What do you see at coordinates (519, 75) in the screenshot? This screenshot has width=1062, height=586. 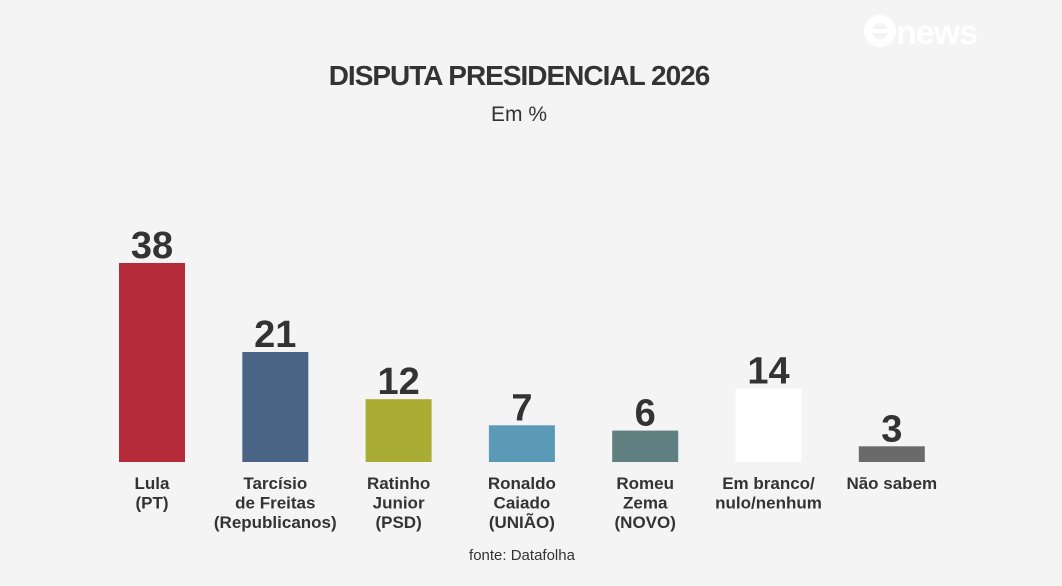 I see `chart-title: DISPUTA PRESIDENCIAL 2026` at bounding box center [519, 75].